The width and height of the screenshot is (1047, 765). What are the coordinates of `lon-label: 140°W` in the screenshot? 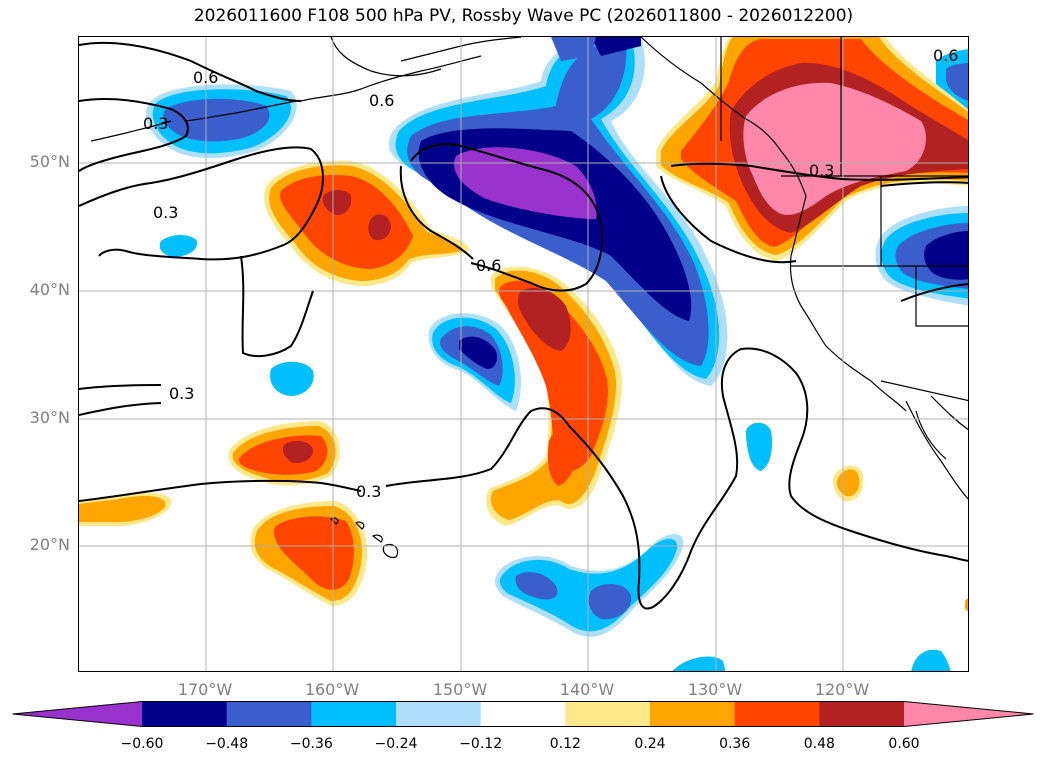 It's located at (587, 689).